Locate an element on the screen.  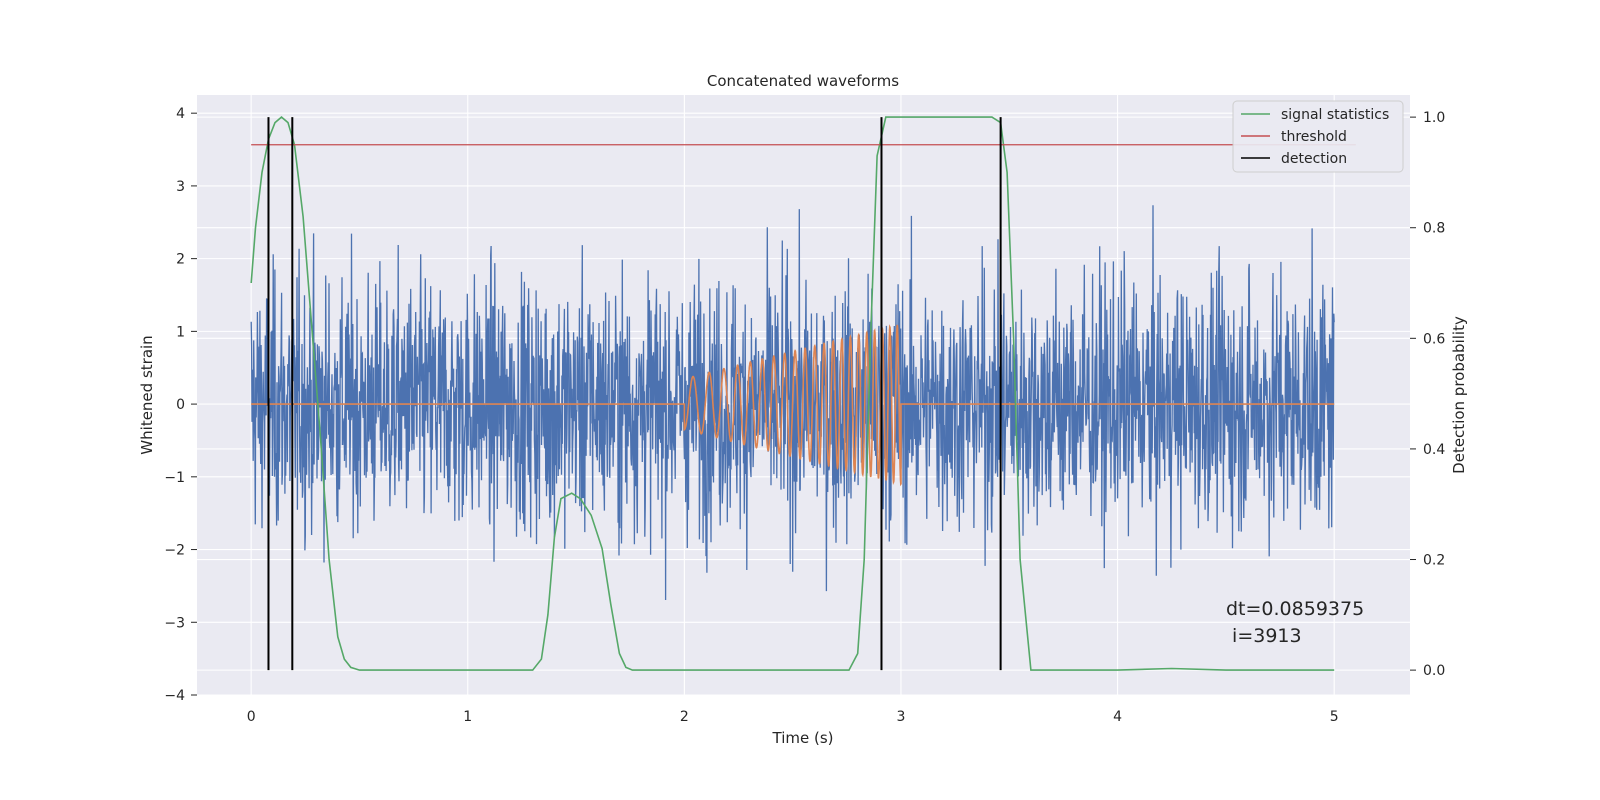
y-tick-labels: 4 3 2 1 0 −1 −2 −3 −4 is located at coordinates (180, 405).